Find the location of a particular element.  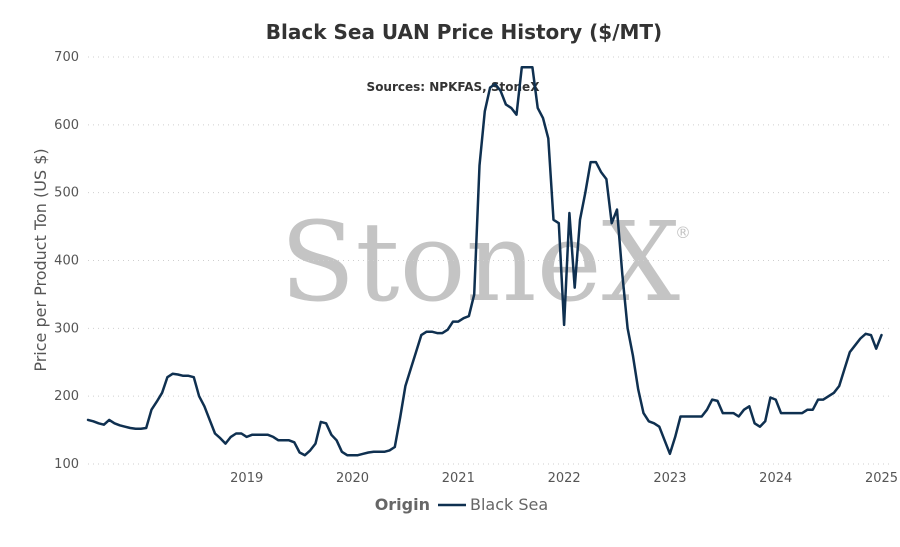

y-axis-label: Price per Product Ton (US $) is located at coordinates (40, 259).